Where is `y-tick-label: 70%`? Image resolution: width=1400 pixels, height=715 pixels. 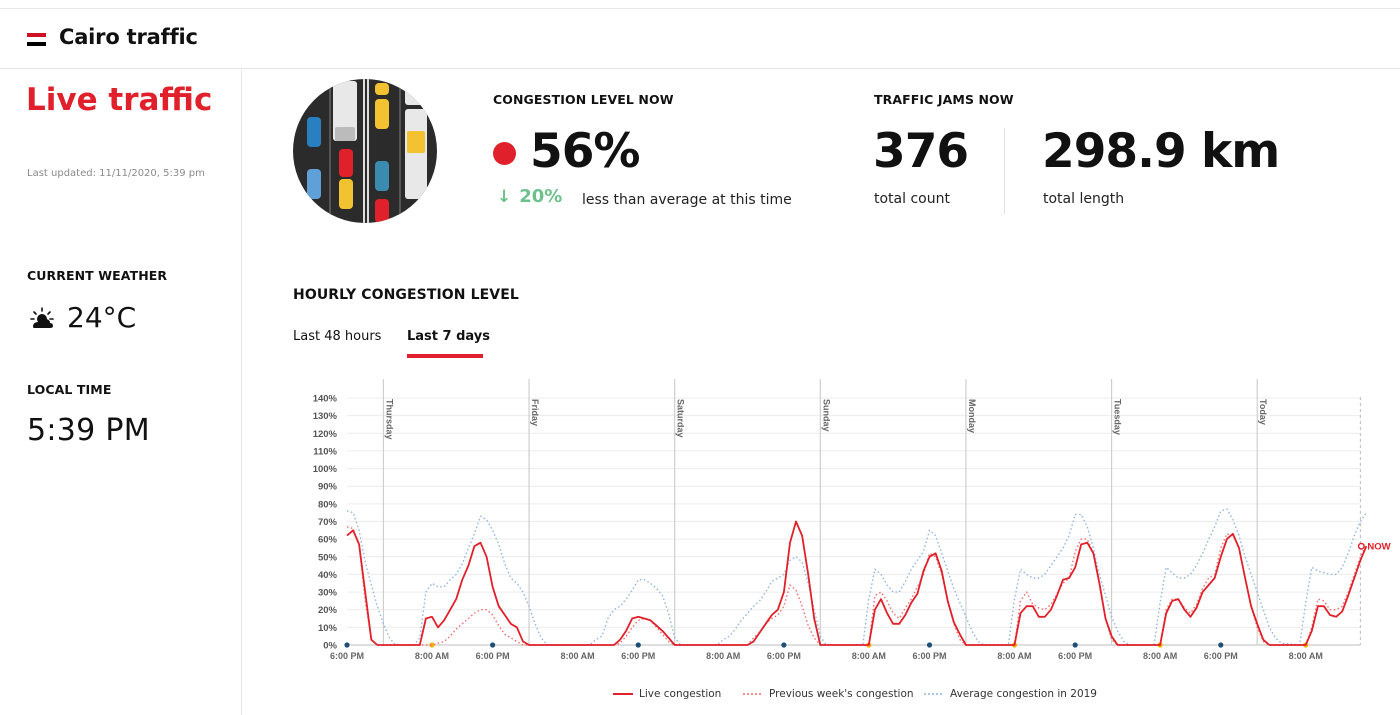
y-tick-label: 70% is located at coordinates (328, 522).